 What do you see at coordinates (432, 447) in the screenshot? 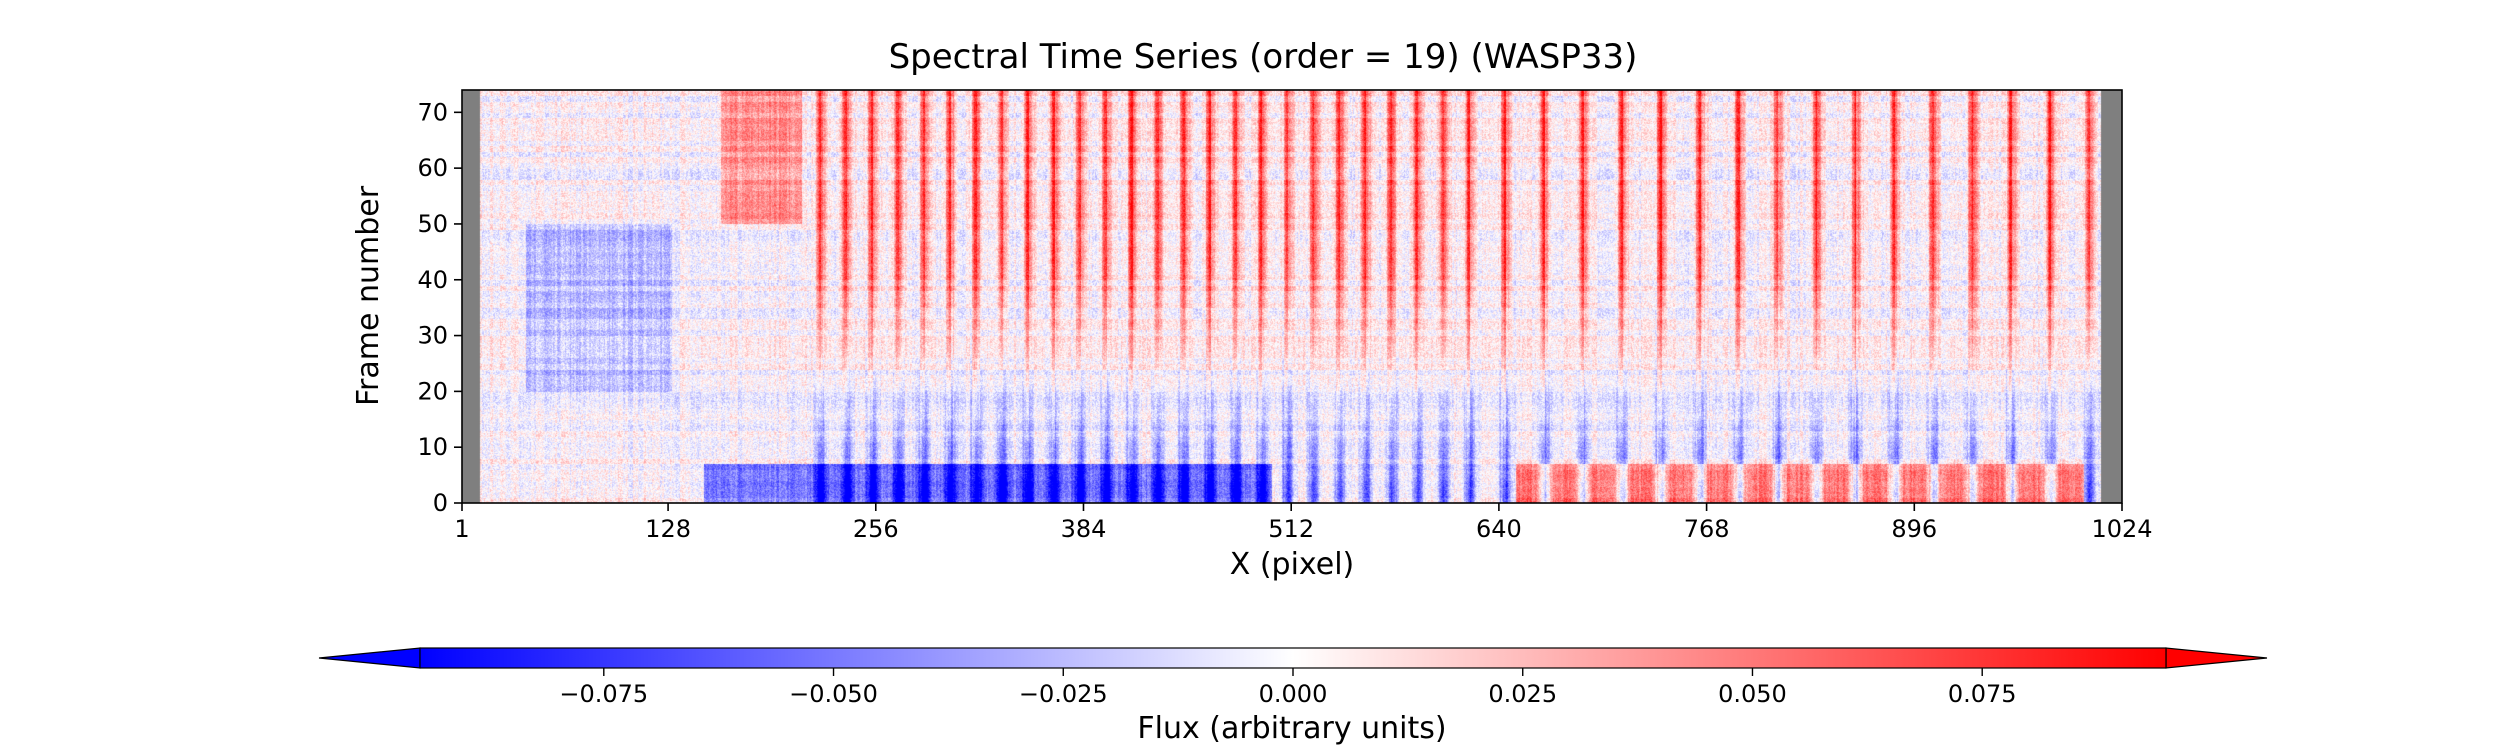
I see `y-tick-label: 10` at bounding box center [432, 447].